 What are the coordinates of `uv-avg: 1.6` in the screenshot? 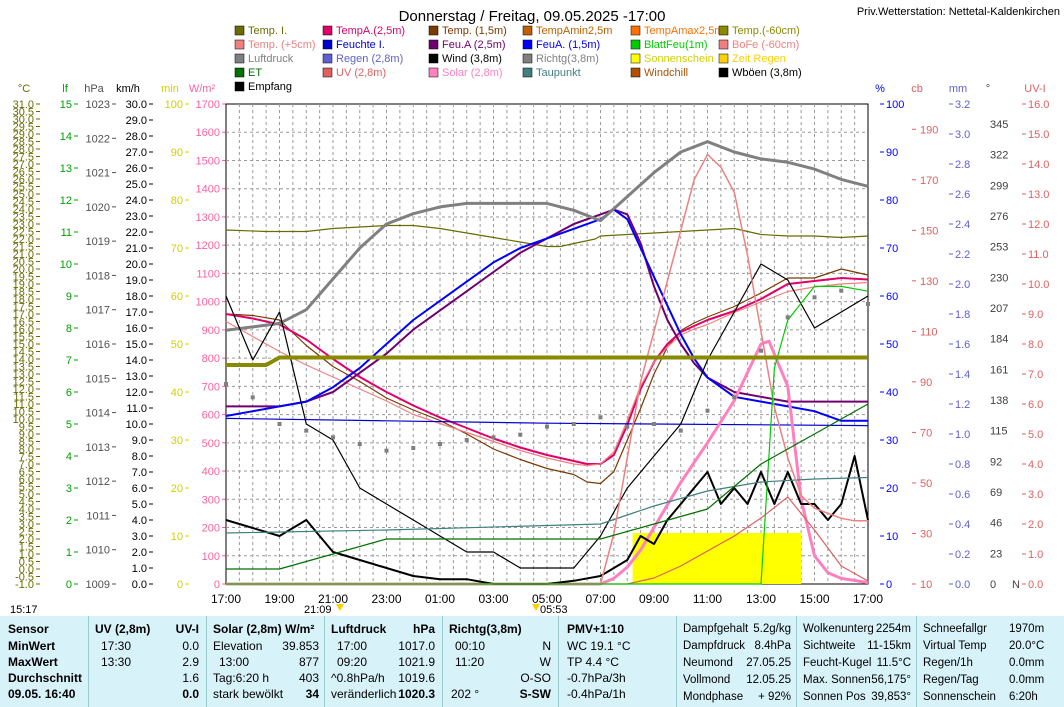 It's located at (190, 678).